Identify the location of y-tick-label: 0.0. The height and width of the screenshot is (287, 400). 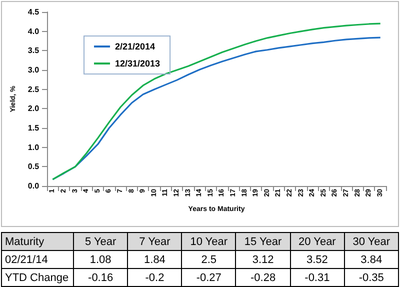
(34, 186).